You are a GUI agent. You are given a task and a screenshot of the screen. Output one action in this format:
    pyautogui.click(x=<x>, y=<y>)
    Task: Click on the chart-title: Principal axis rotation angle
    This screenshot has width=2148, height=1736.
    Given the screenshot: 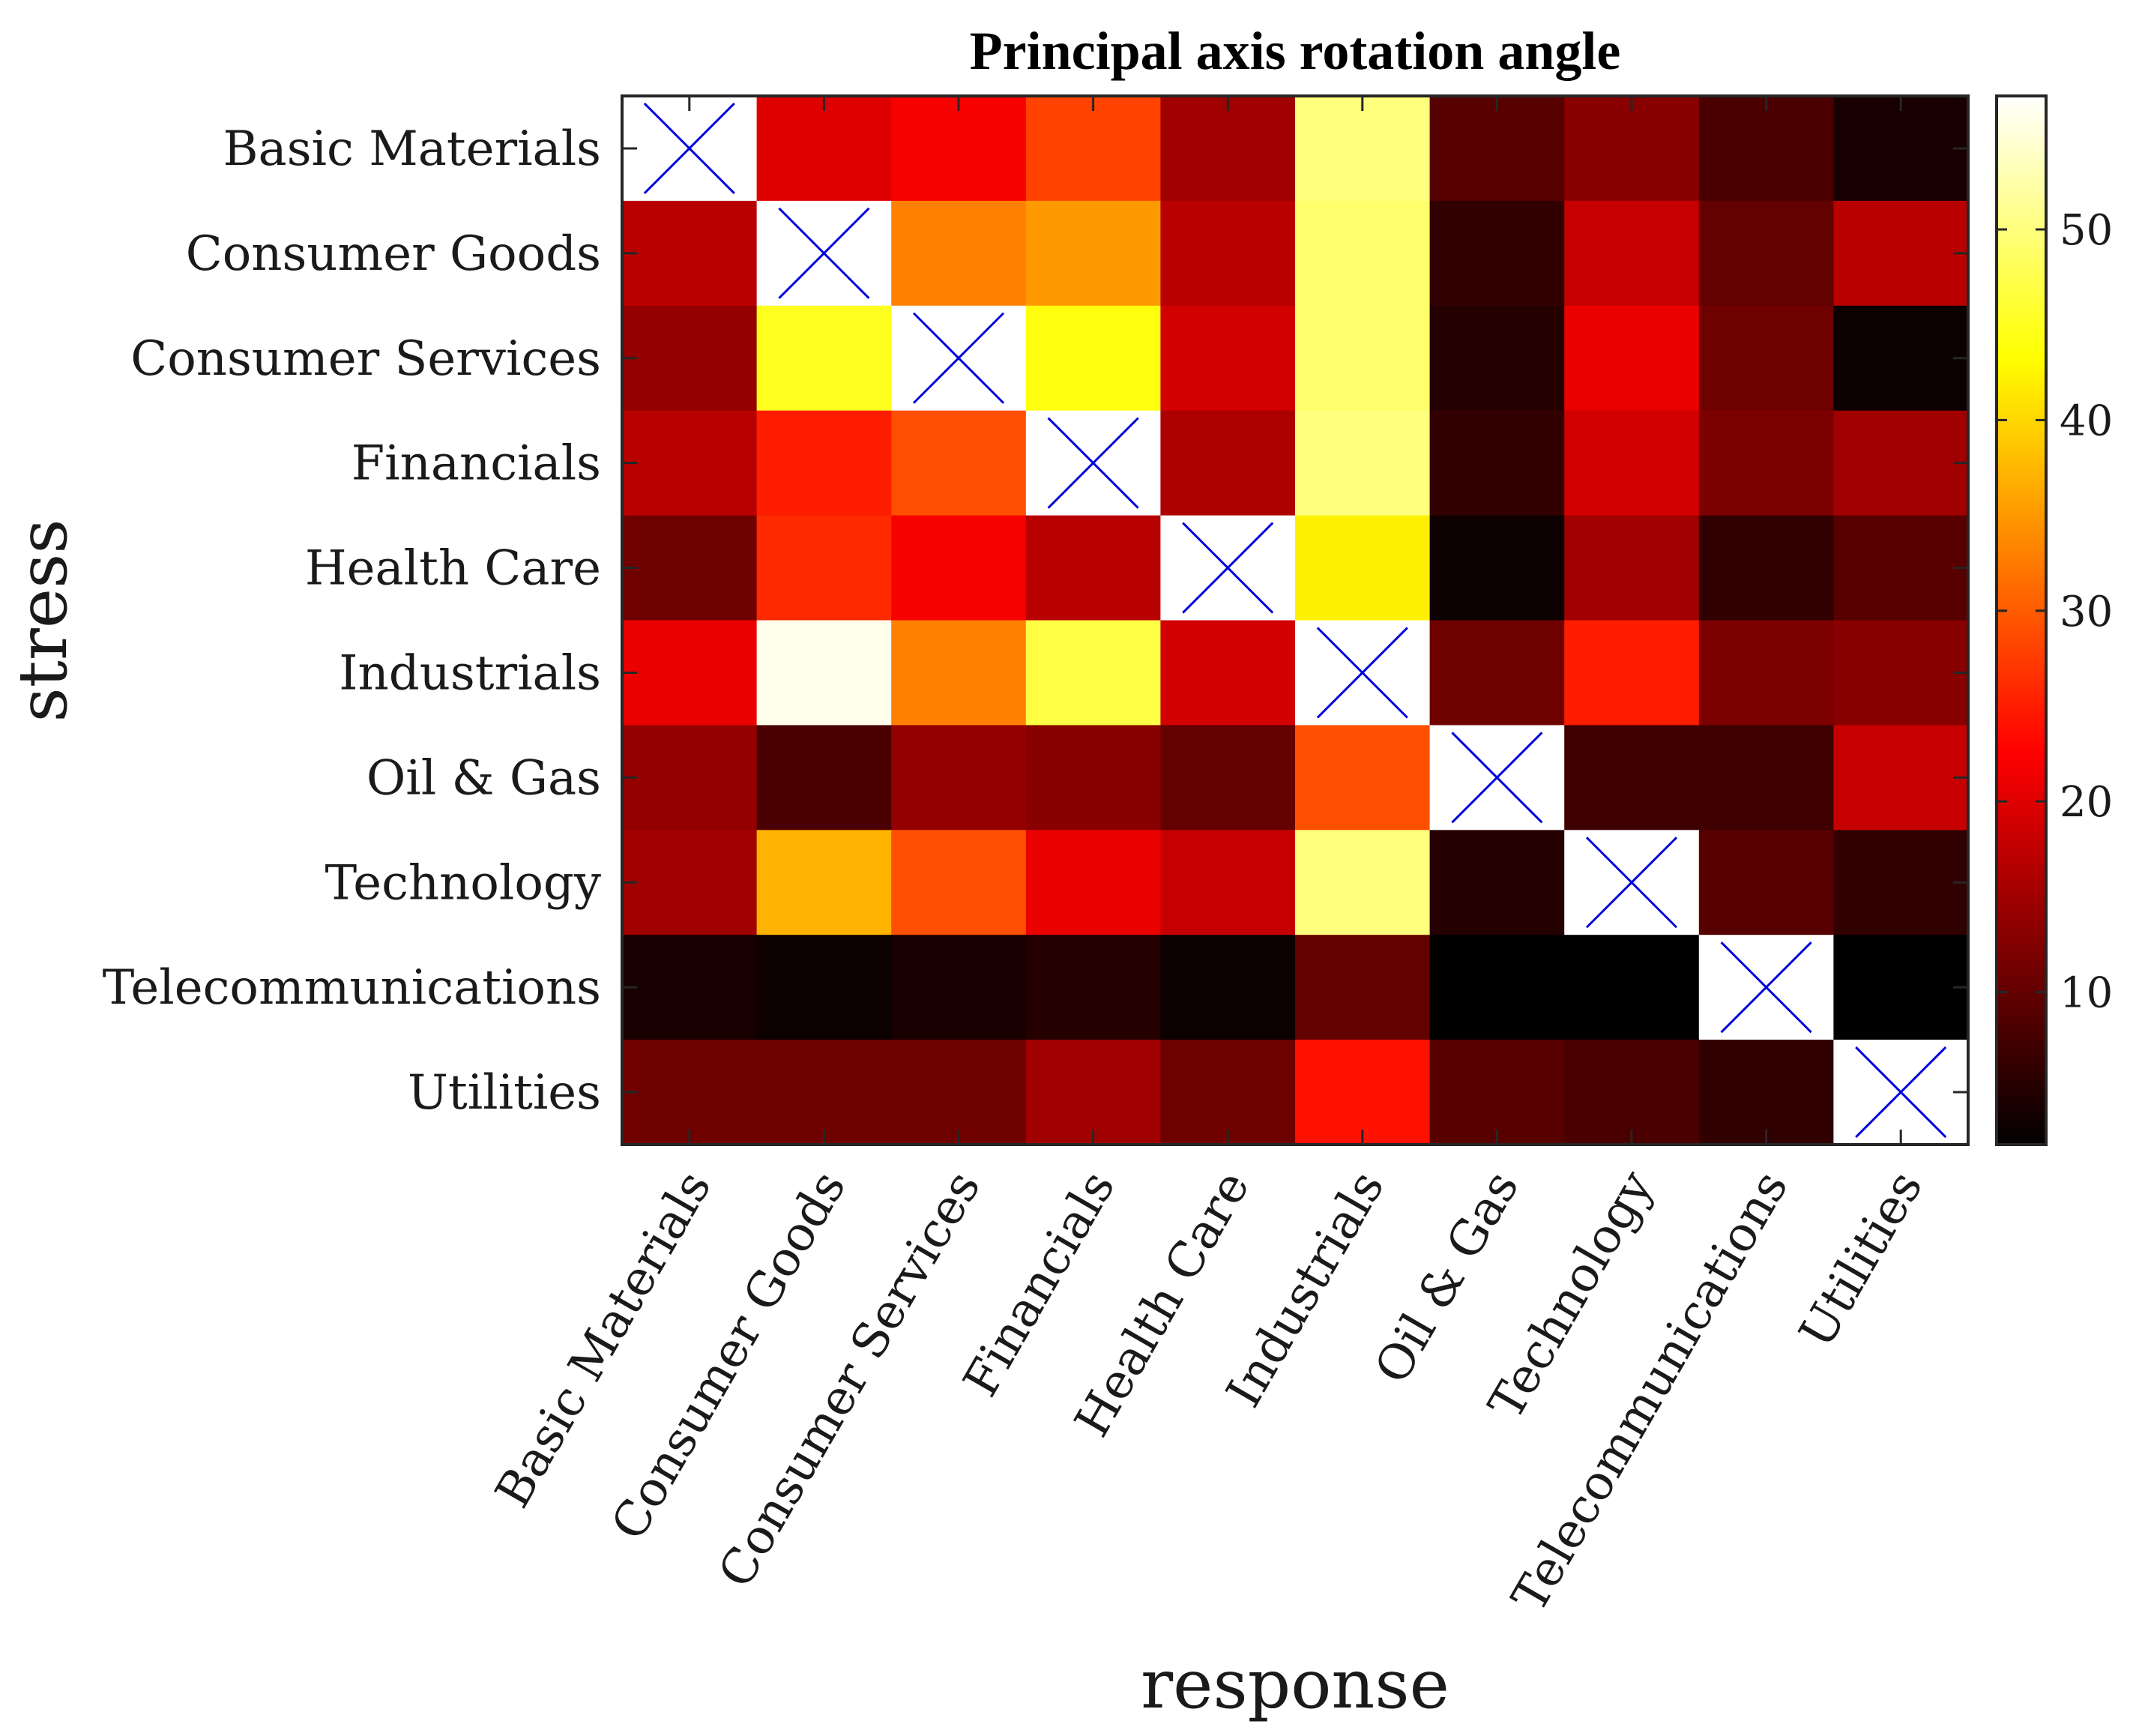 What is the action you would take?
    pyautogui.click(x=1295, y=51)
    